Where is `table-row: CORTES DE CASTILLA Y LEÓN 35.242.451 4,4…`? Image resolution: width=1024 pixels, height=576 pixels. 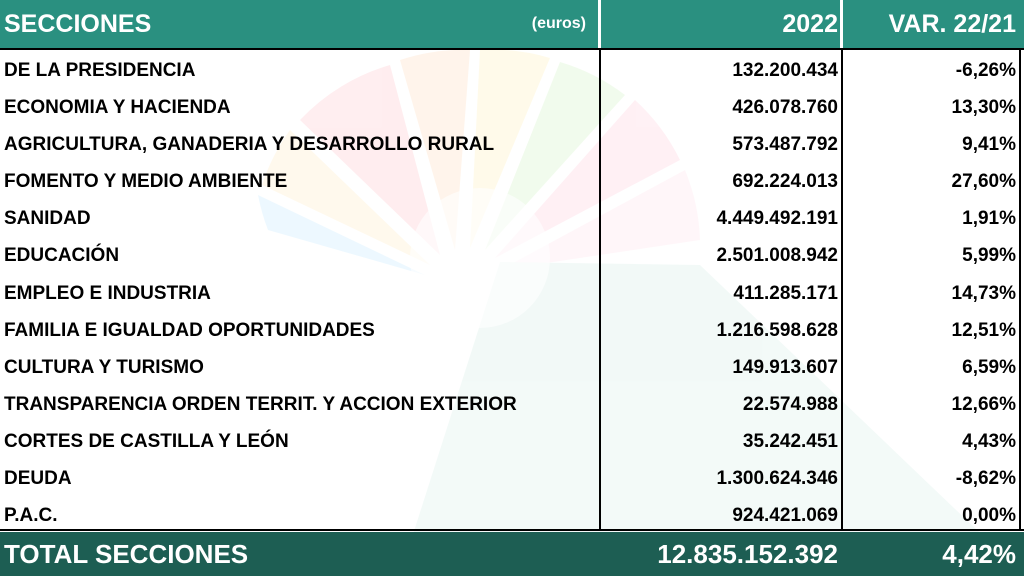 table-row: CORTES DE CASTILLA Y LEÓN 35.242.451 4,4… is located at coordinates (512, 441).